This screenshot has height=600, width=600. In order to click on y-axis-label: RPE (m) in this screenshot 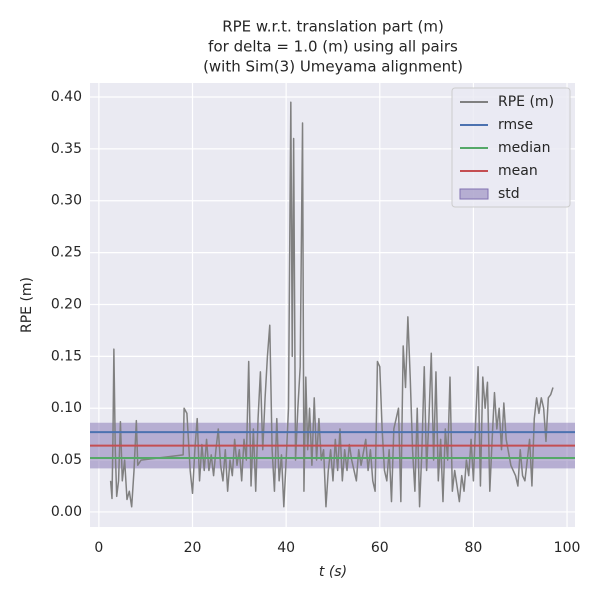, I will do `click(27, 305)`.